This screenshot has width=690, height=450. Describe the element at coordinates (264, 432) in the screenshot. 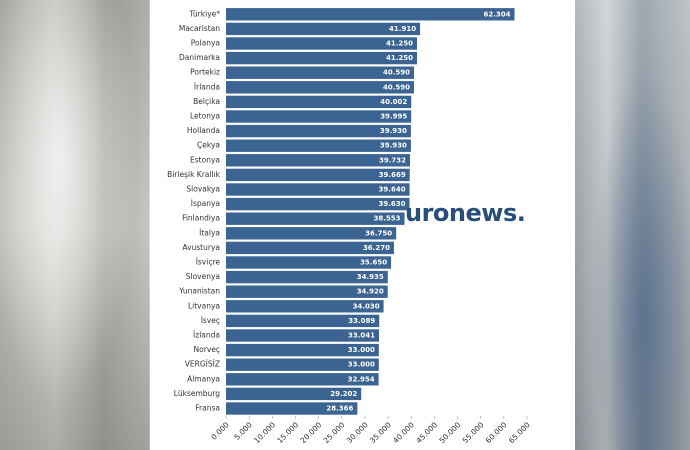

I see `x-tick-label: 10.000` at that location.